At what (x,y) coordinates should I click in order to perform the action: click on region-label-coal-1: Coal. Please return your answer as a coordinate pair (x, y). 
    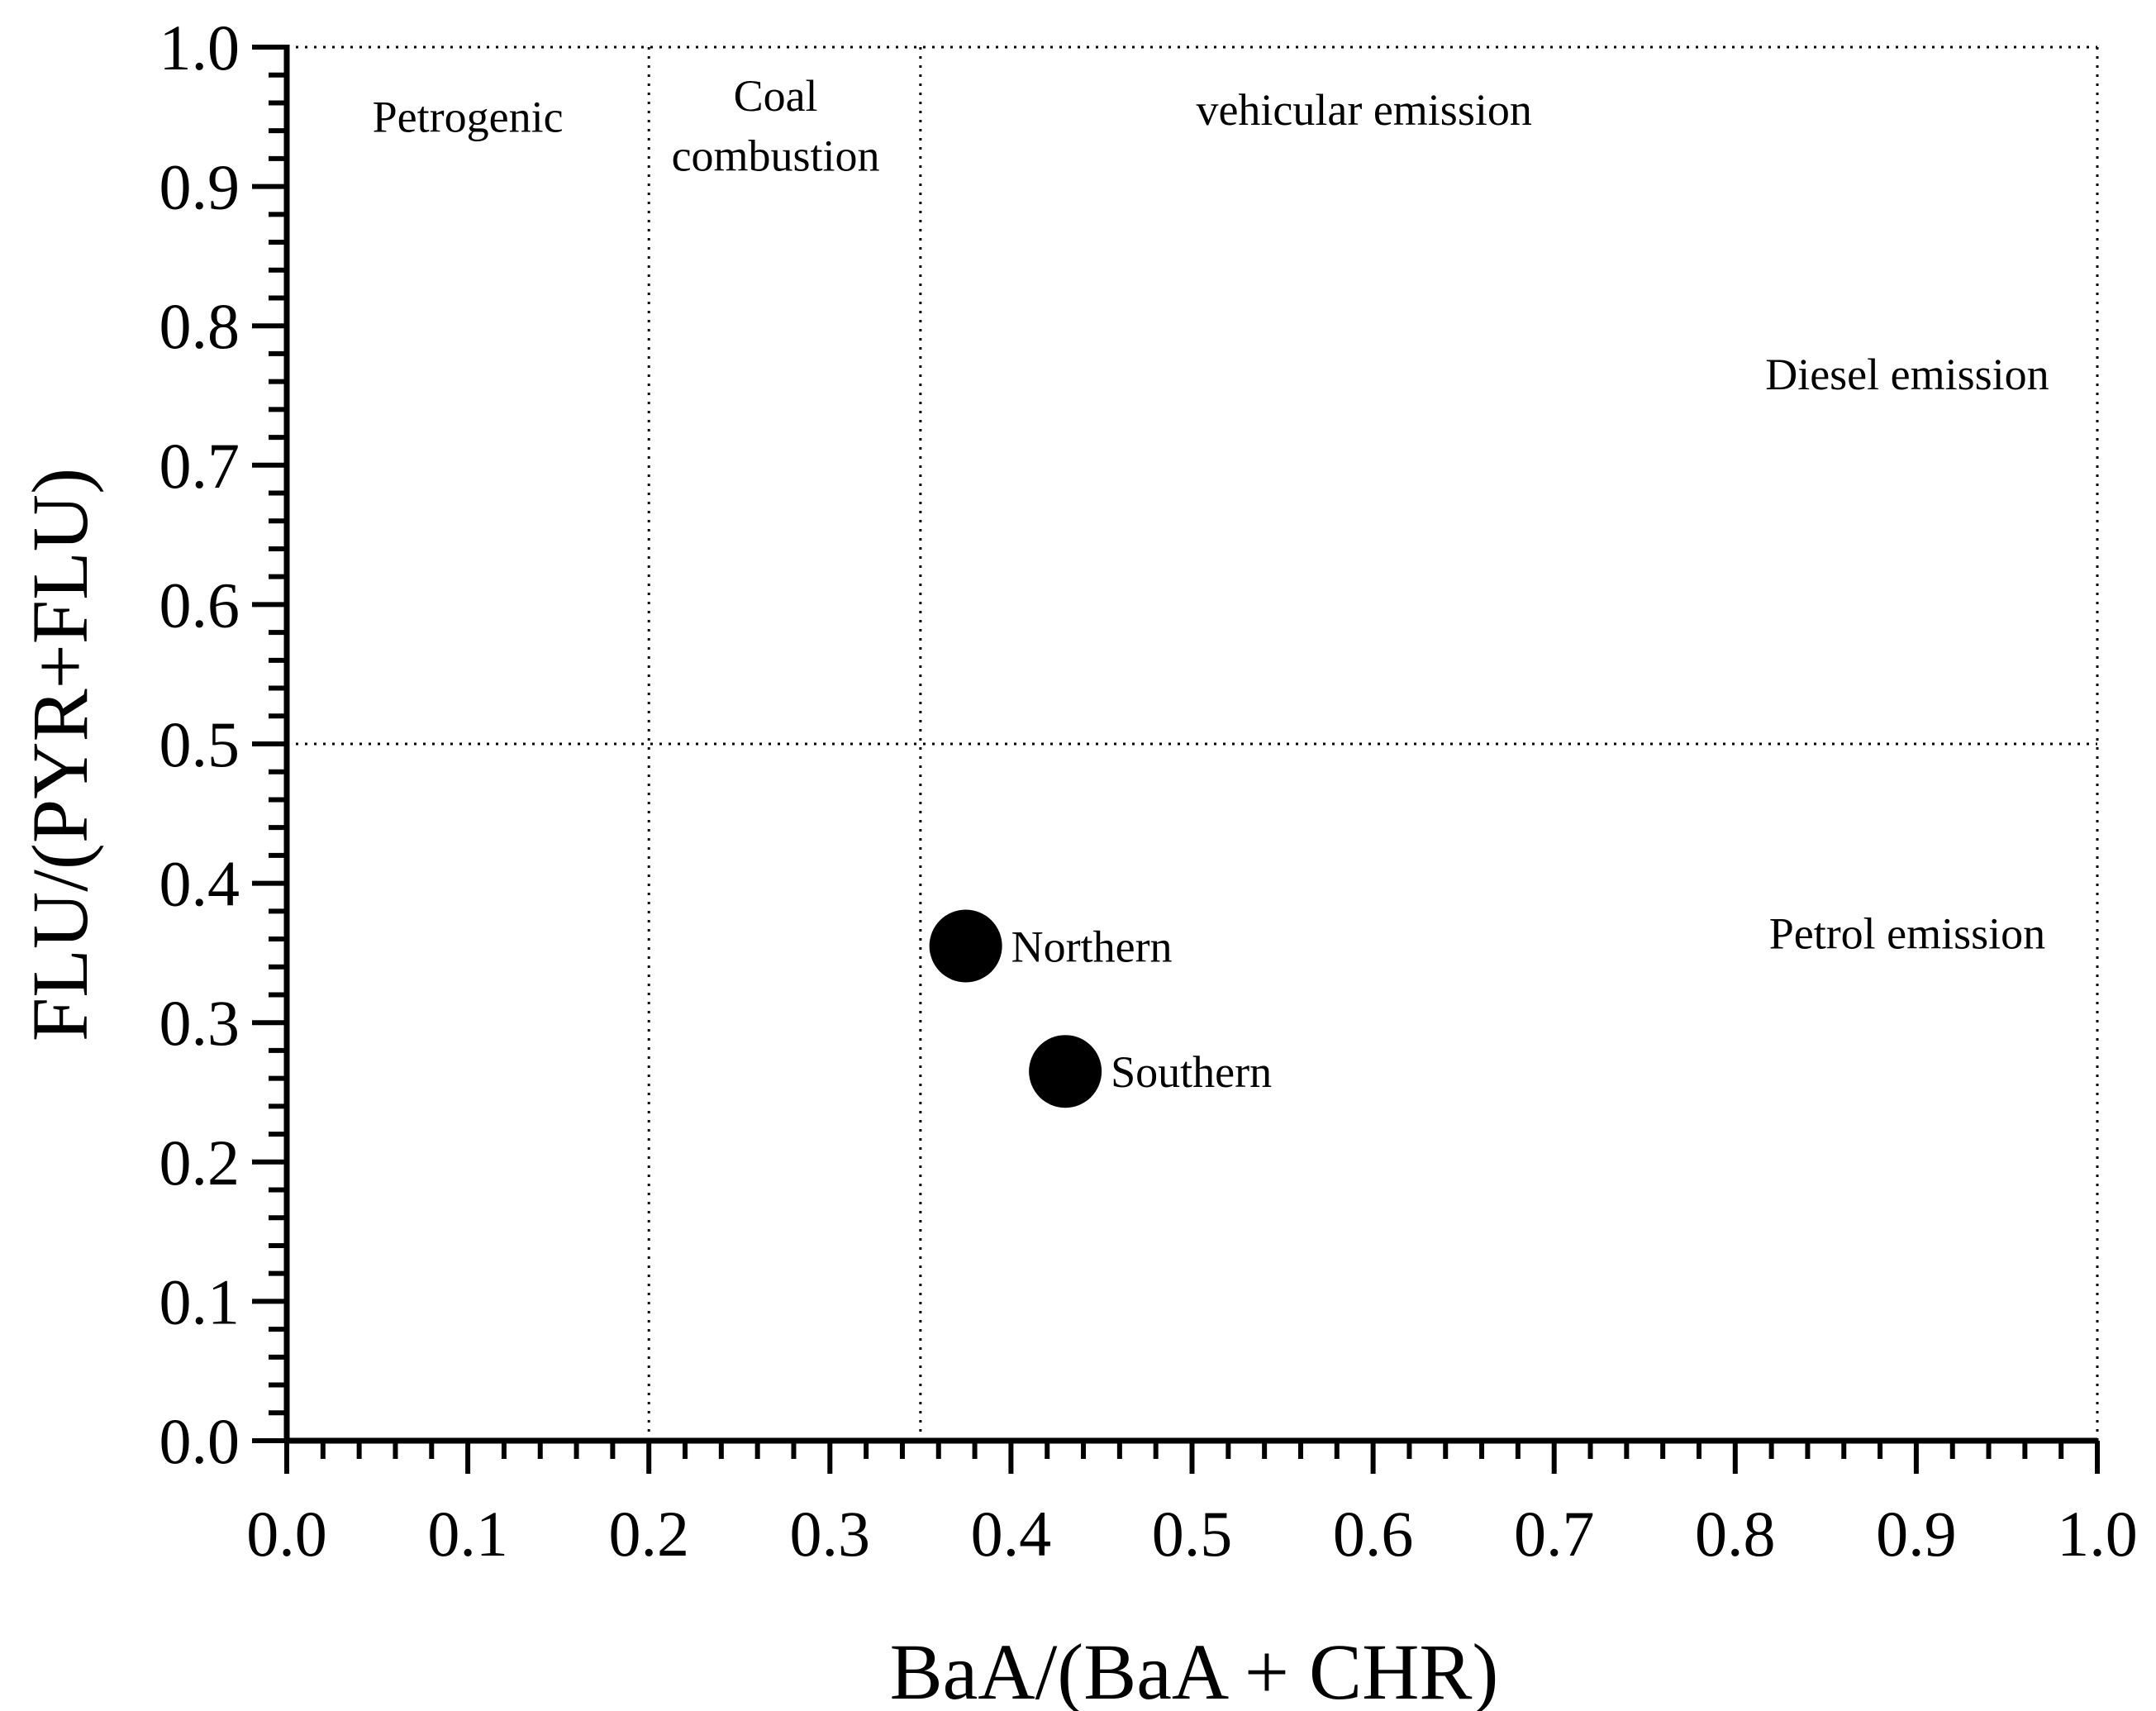
    Looking at the image, I should click on (776, 96).